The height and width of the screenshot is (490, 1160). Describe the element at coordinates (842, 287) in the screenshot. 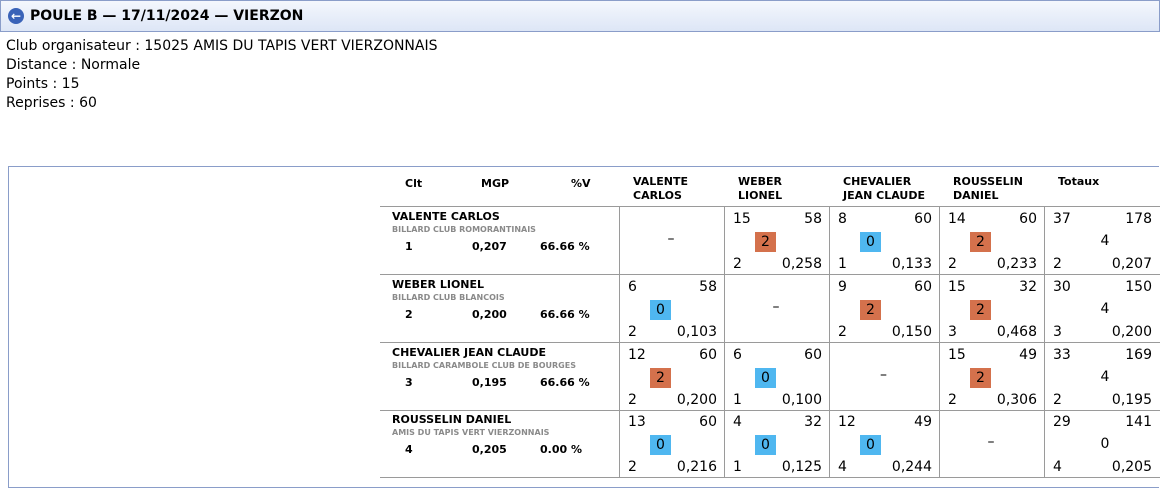

I see `match-points: 9` at that location.